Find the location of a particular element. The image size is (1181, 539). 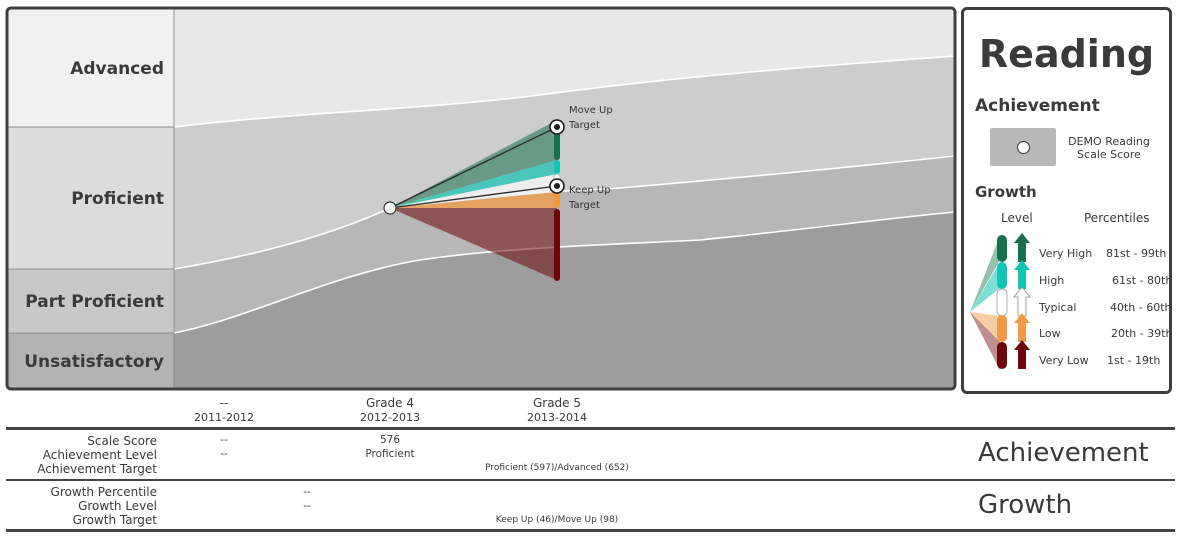

level-label-advanced: Advanced is located at coordinates (117, 69).